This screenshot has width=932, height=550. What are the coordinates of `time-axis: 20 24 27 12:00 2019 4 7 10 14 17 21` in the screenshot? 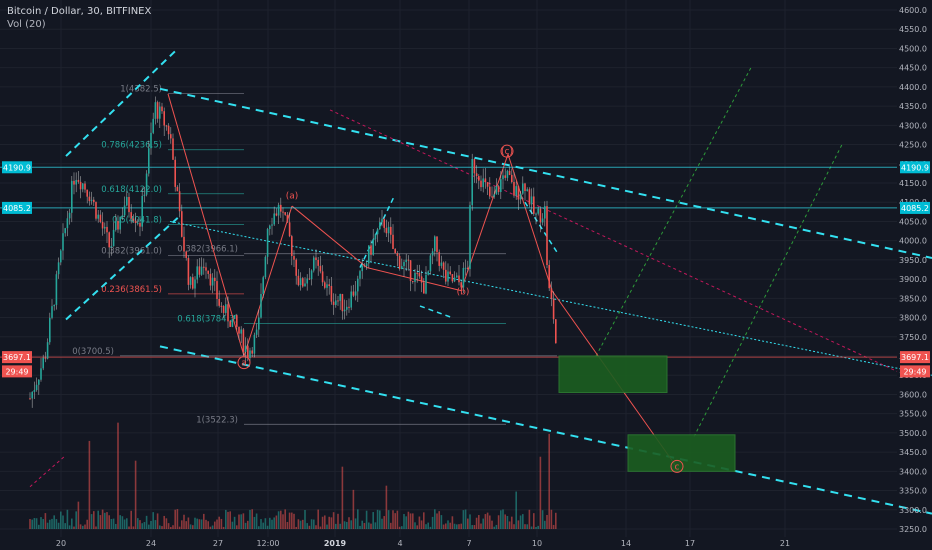 It's located at (423, 543).